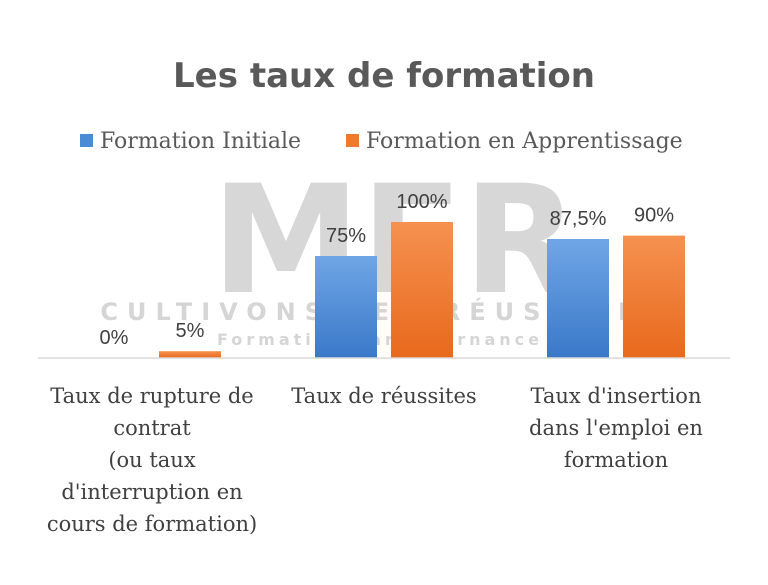 Image resolution: width=768 pixels, height=585 pixels. I want to click on category-label-2-line-1: Taux de réussites, so click(383, 396).